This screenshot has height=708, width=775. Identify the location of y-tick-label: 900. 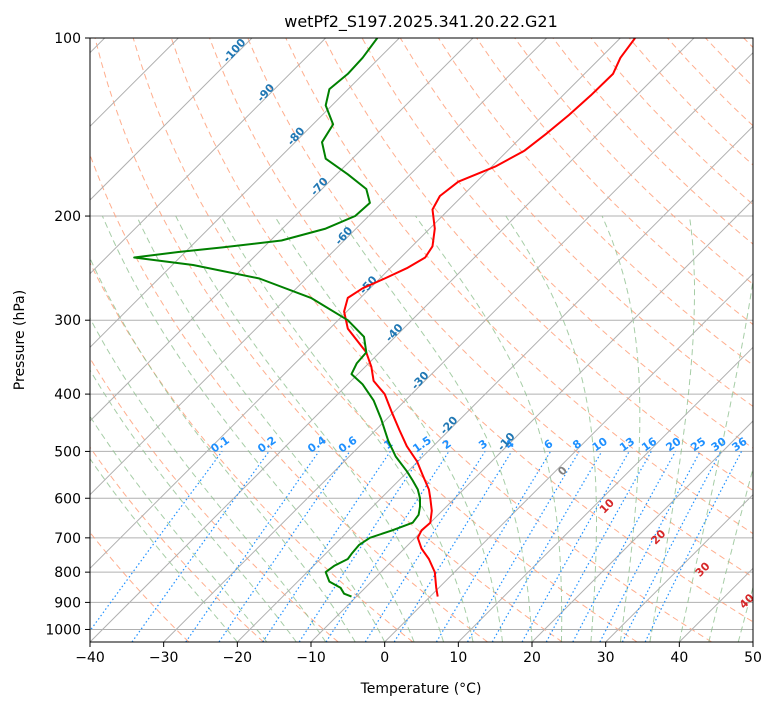
(67, 603).